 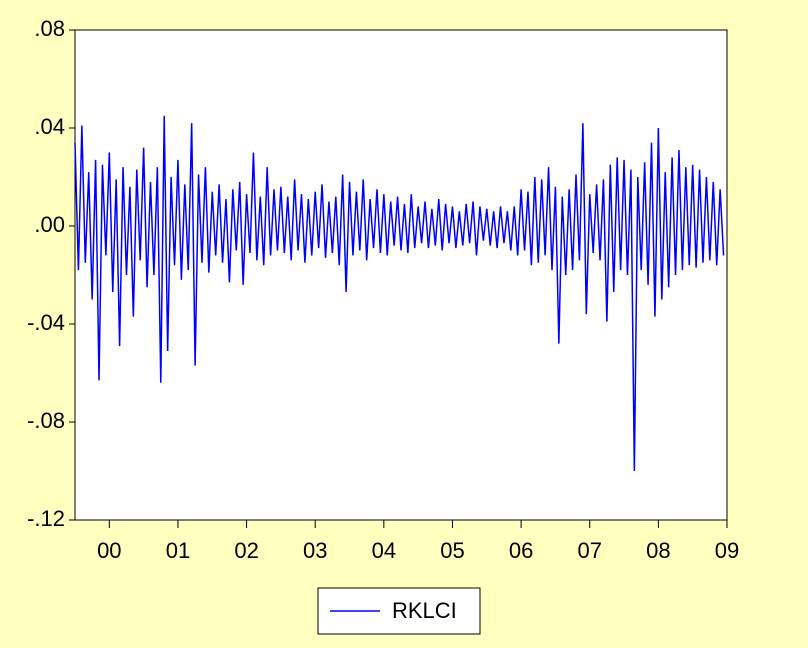 What do you see at coordinates (384, 550) in the screenshot?
I see `x-tick-label: 04` at bounding box center [384, 550].